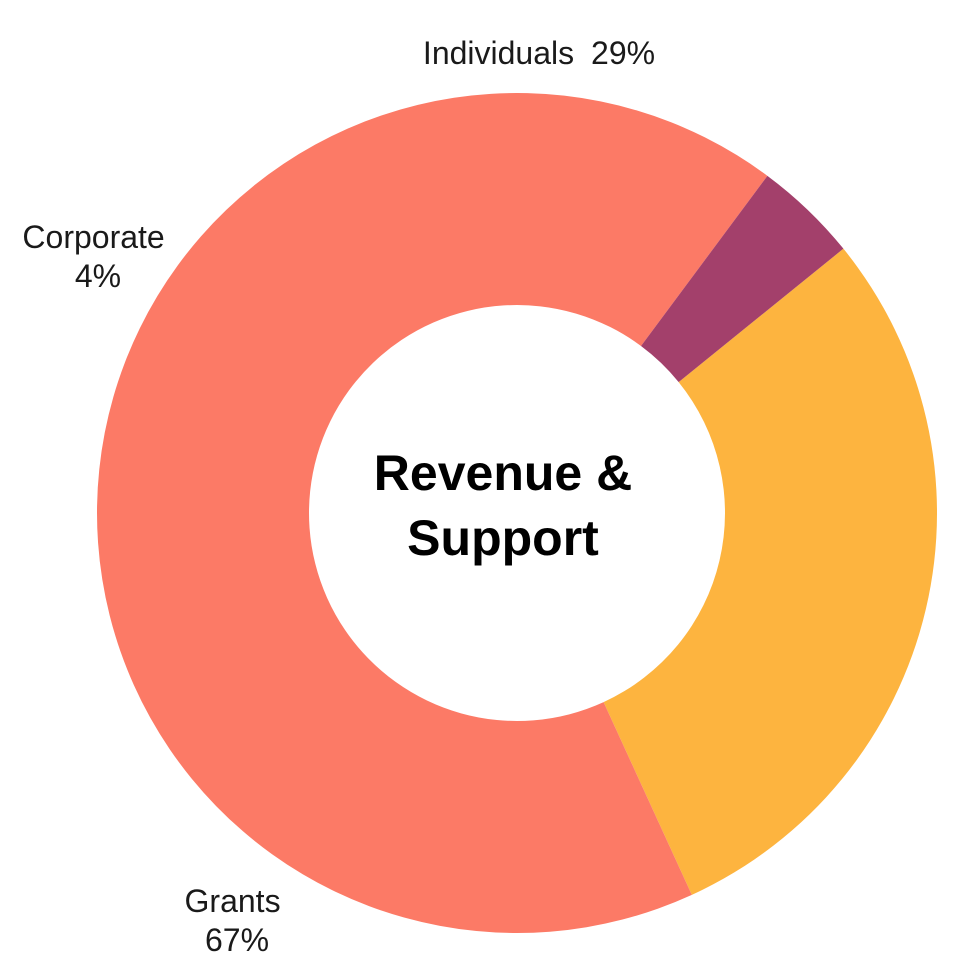 The image size is (979, 978). I want to click on slice-value-grants: 67%, so click(237, 940).